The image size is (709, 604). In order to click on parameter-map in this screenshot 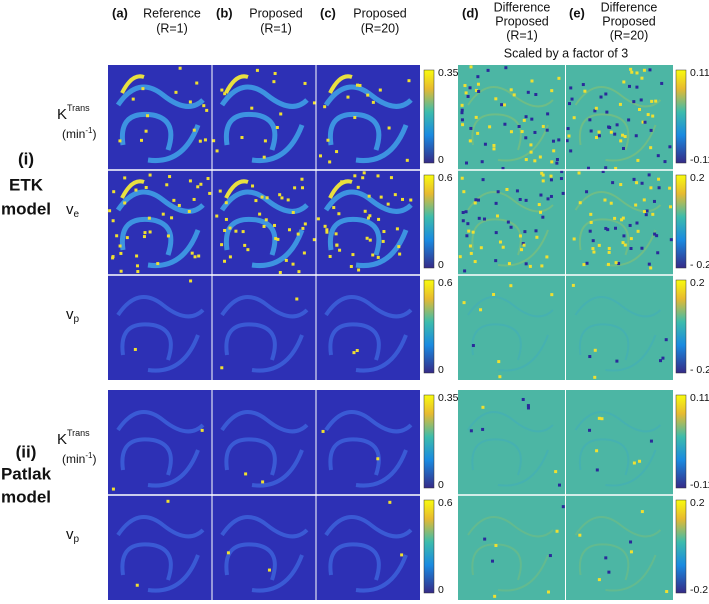, I will do `click(368, 442)`.